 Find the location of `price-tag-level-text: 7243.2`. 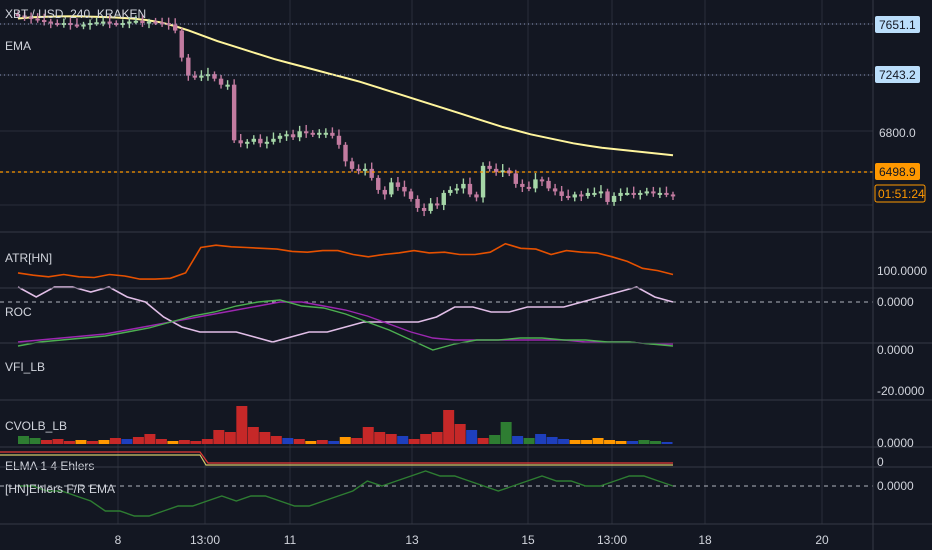

price-tag-level-text: 7243.2 is located at coordinates (897, 75).